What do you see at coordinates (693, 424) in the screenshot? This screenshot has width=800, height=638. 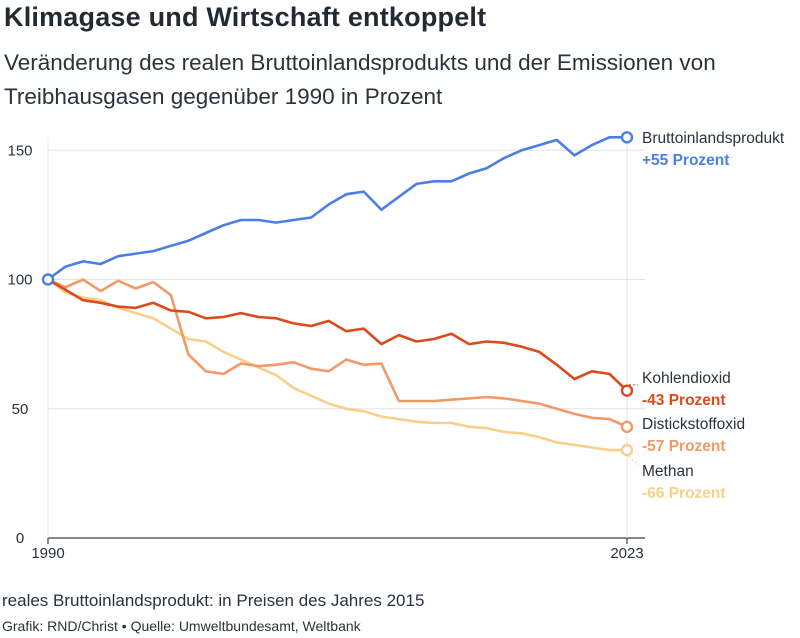 I see `series-label-name: Distickstoffoxid` at bounding box center [693, 424].